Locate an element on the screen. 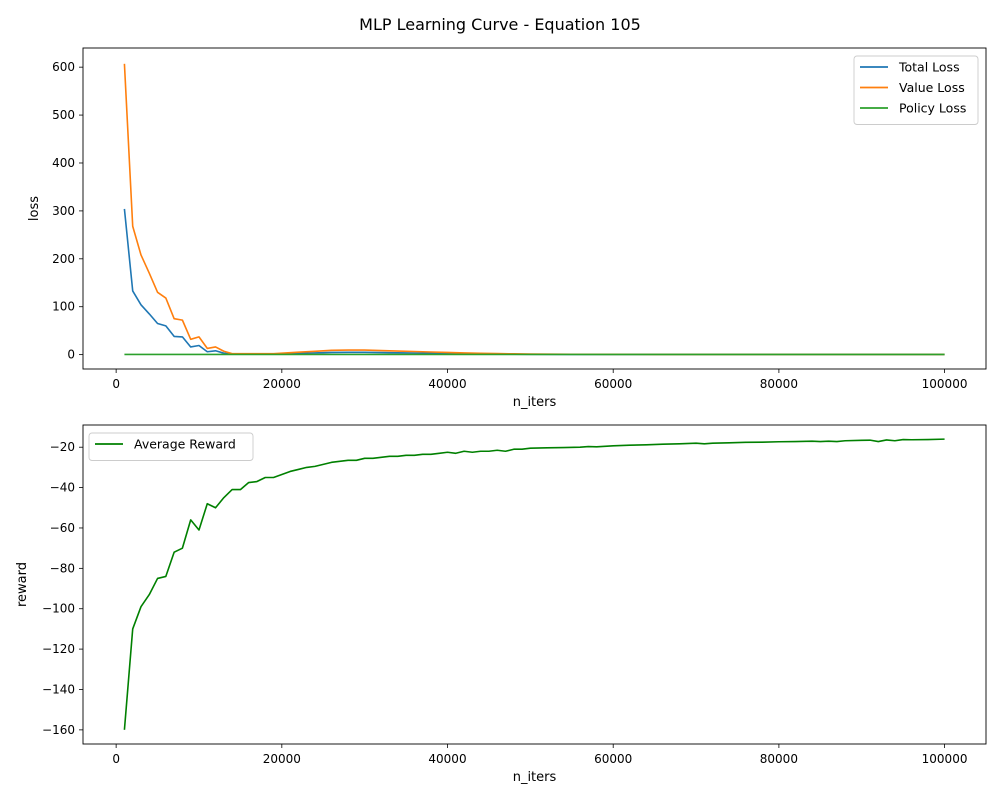  legend-box is located at coordinates (171, 446).